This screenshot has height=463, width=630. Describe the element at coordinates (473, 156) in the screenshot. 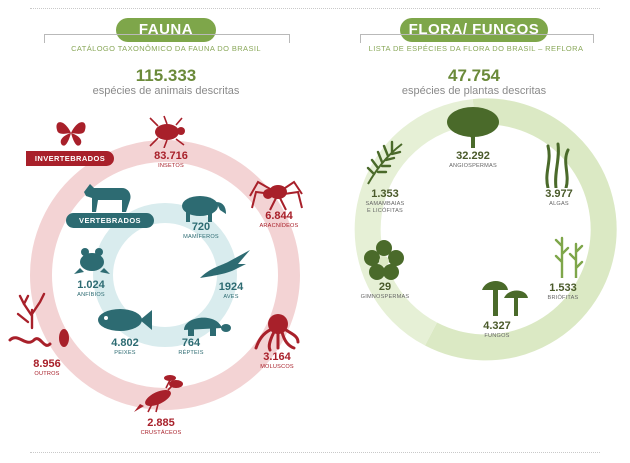

I see `angiospermas-value: 32.292` at that location.